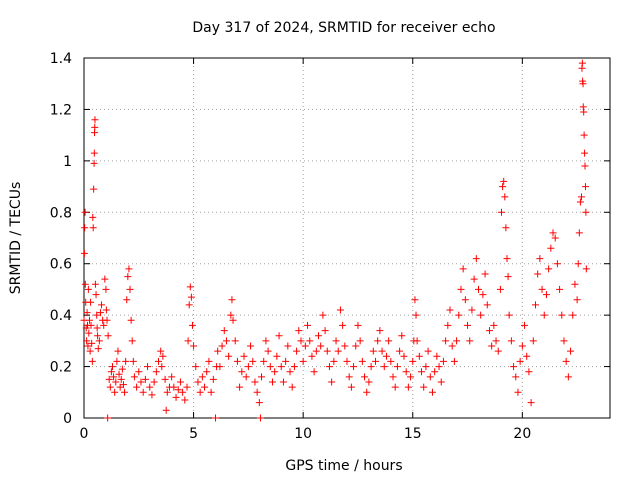 This screenshot has height=480, width=640. What do you see at coordinates (303, 434) in the screenshot?
I see `x-tick-label: 10` at bounding box center [303, 434].